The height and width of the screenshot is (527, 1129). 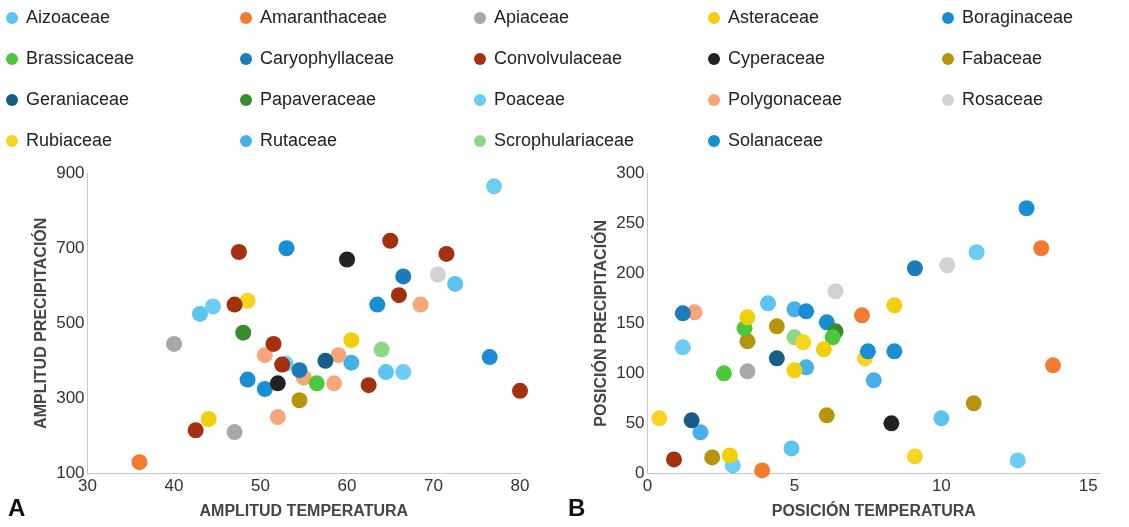 I want to click on y-tick-label: 250, so click(x=630, y=222).